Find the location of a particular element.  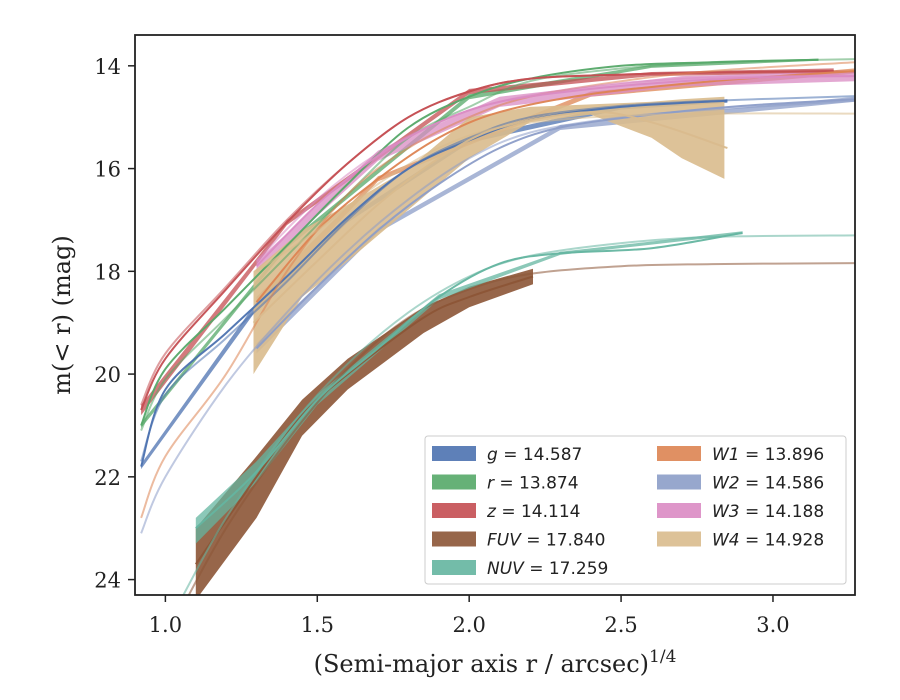

y-tick-label: 14 is located at coordinates (107, 67).